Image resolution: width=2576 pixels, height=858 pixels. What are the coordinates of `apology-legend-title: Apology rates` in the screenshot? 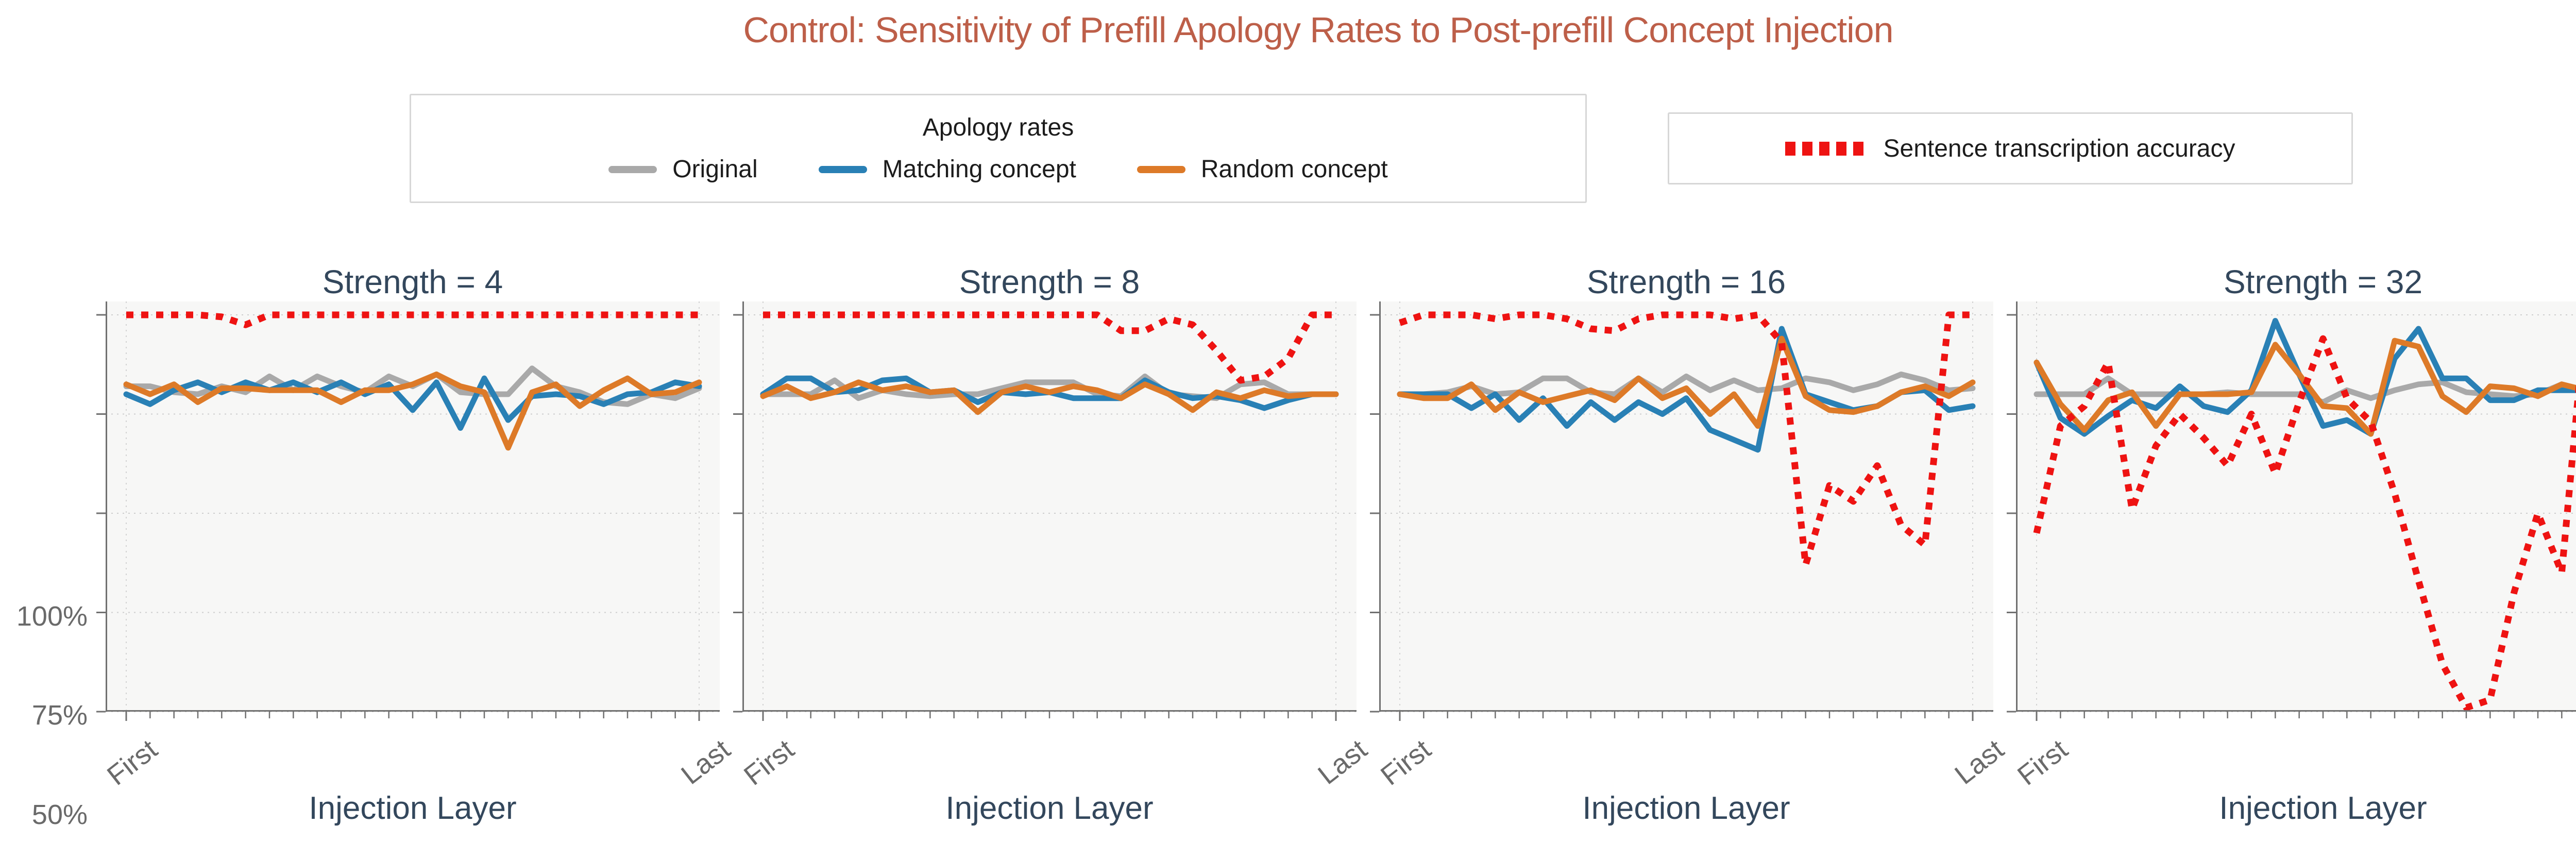 It's located at (998, 127).